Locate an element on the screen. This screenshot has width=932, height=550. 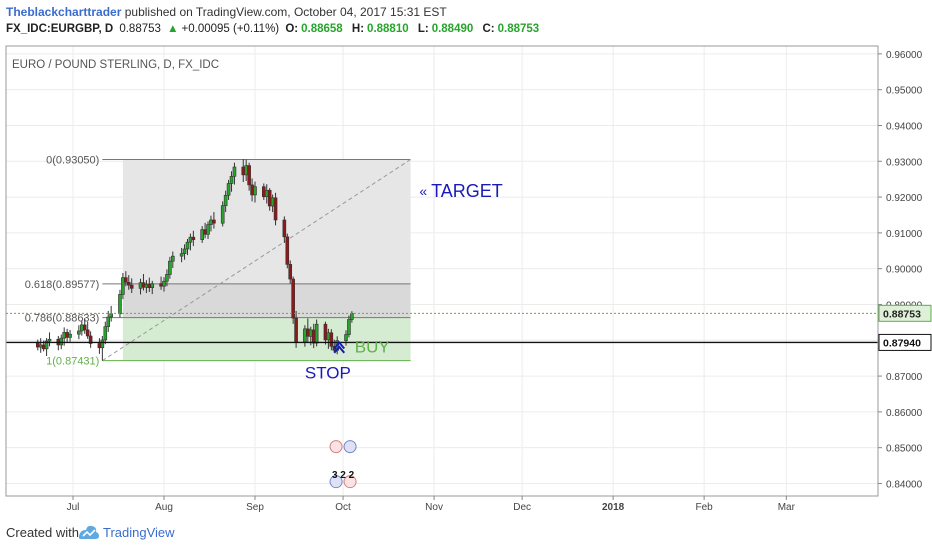
x-tick-label: 2018 is located at coordinates (613, 507).